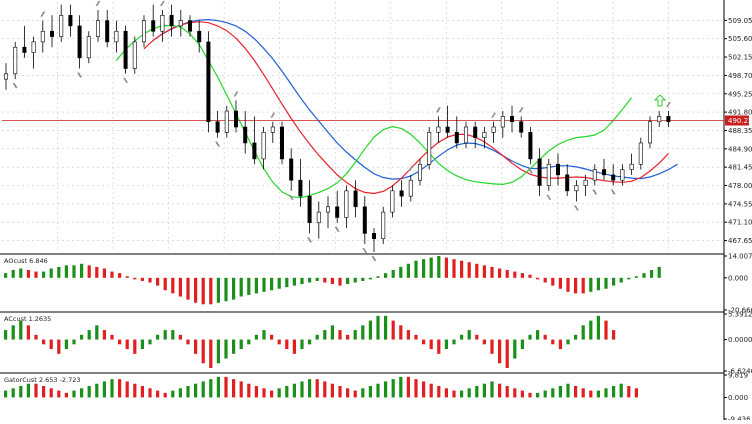  What do you see at coordinates (660, 100) in the screenshot?
I see `signal-arrow-up-icon` at bounding box center [660, 100].